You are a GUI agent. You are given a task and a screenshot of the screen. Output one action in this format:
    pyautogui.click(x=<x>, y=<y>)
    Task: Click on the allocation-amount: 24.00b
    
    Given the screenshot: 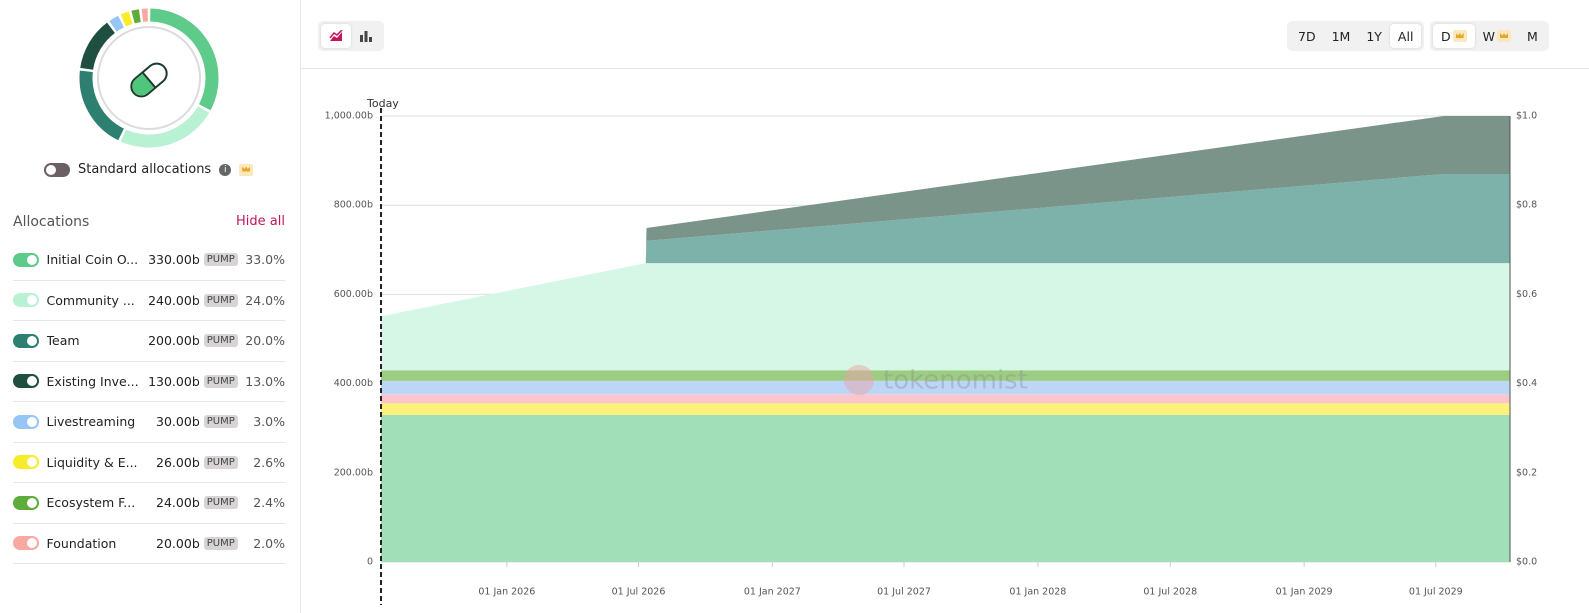 What is the action you would take?
    pyautogui.click(x=178, y=503)
    